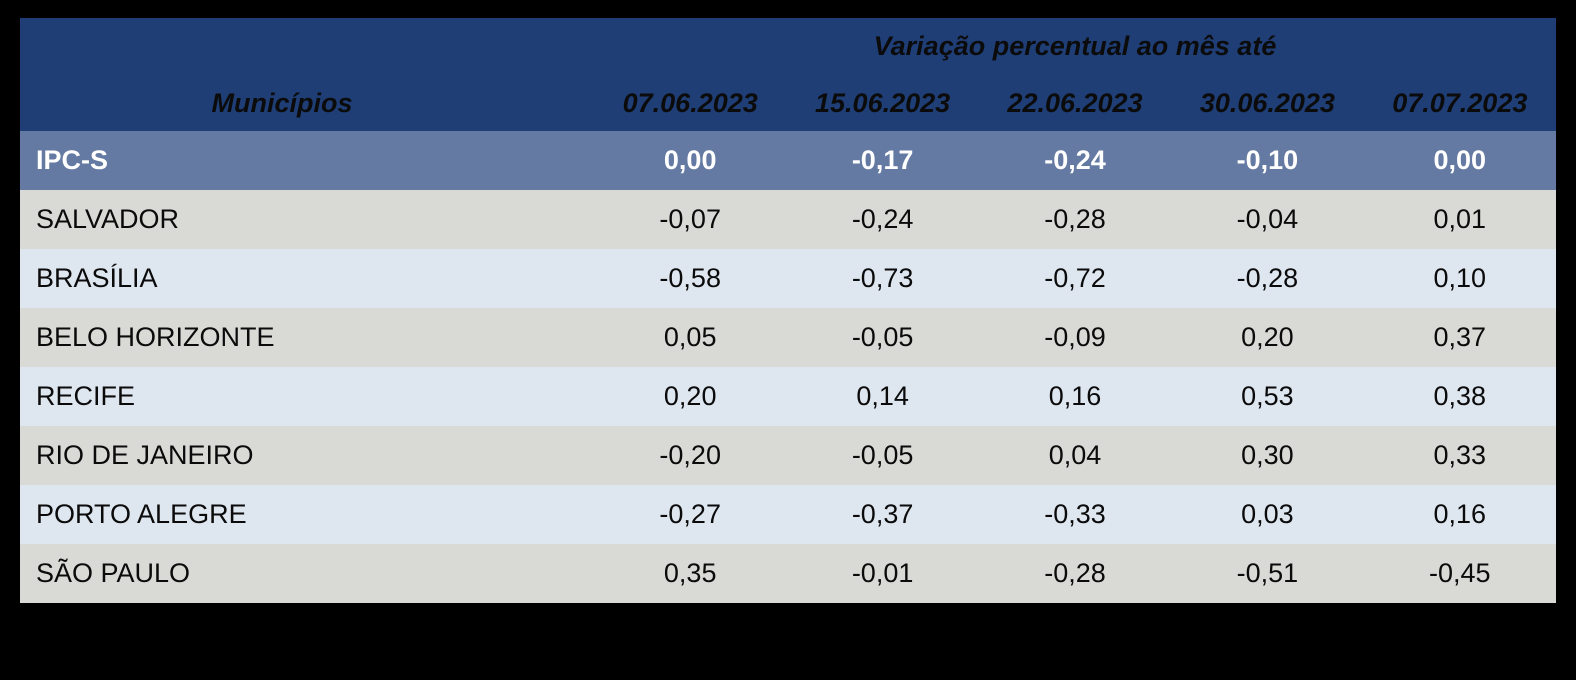 The height and width of the screenshot is (680, 1576). I want to click on table-row: BRASÍLIA -0,58 -0,73 -0,72 -0,28 0,10, so click(788, 278).